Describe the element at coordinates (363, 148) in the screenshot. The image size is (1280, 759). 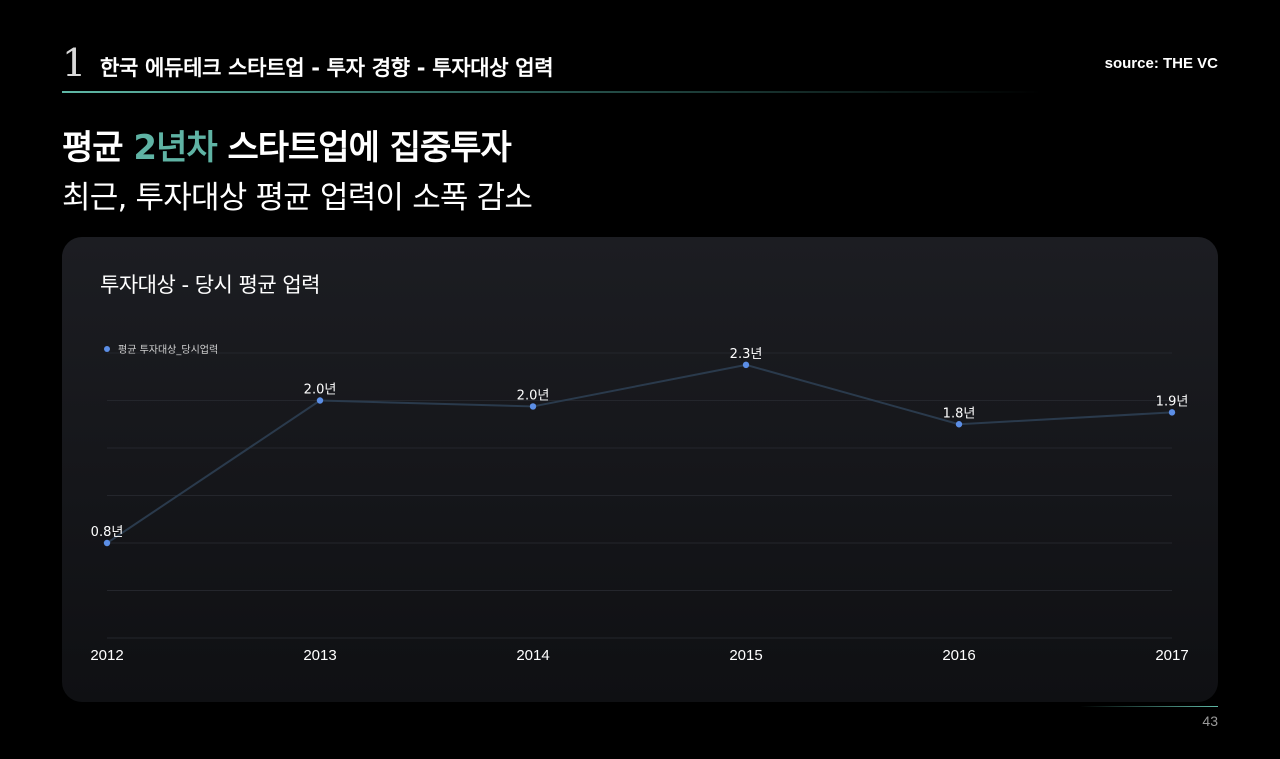
I see `headline-suffix: 스타트업에 집중투자` at that location.